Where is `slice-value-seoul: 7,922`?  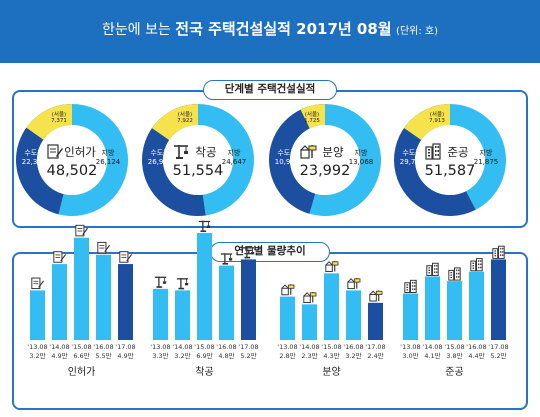 slice-value-seoul: 7,922 is located at coordinates (185, 121).